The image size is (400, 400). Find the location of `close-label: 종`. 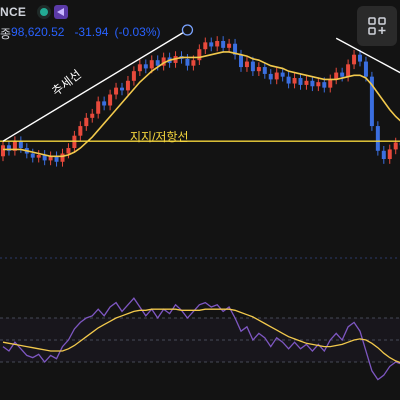

close-label: 종 is located at coordinates (6, 34).